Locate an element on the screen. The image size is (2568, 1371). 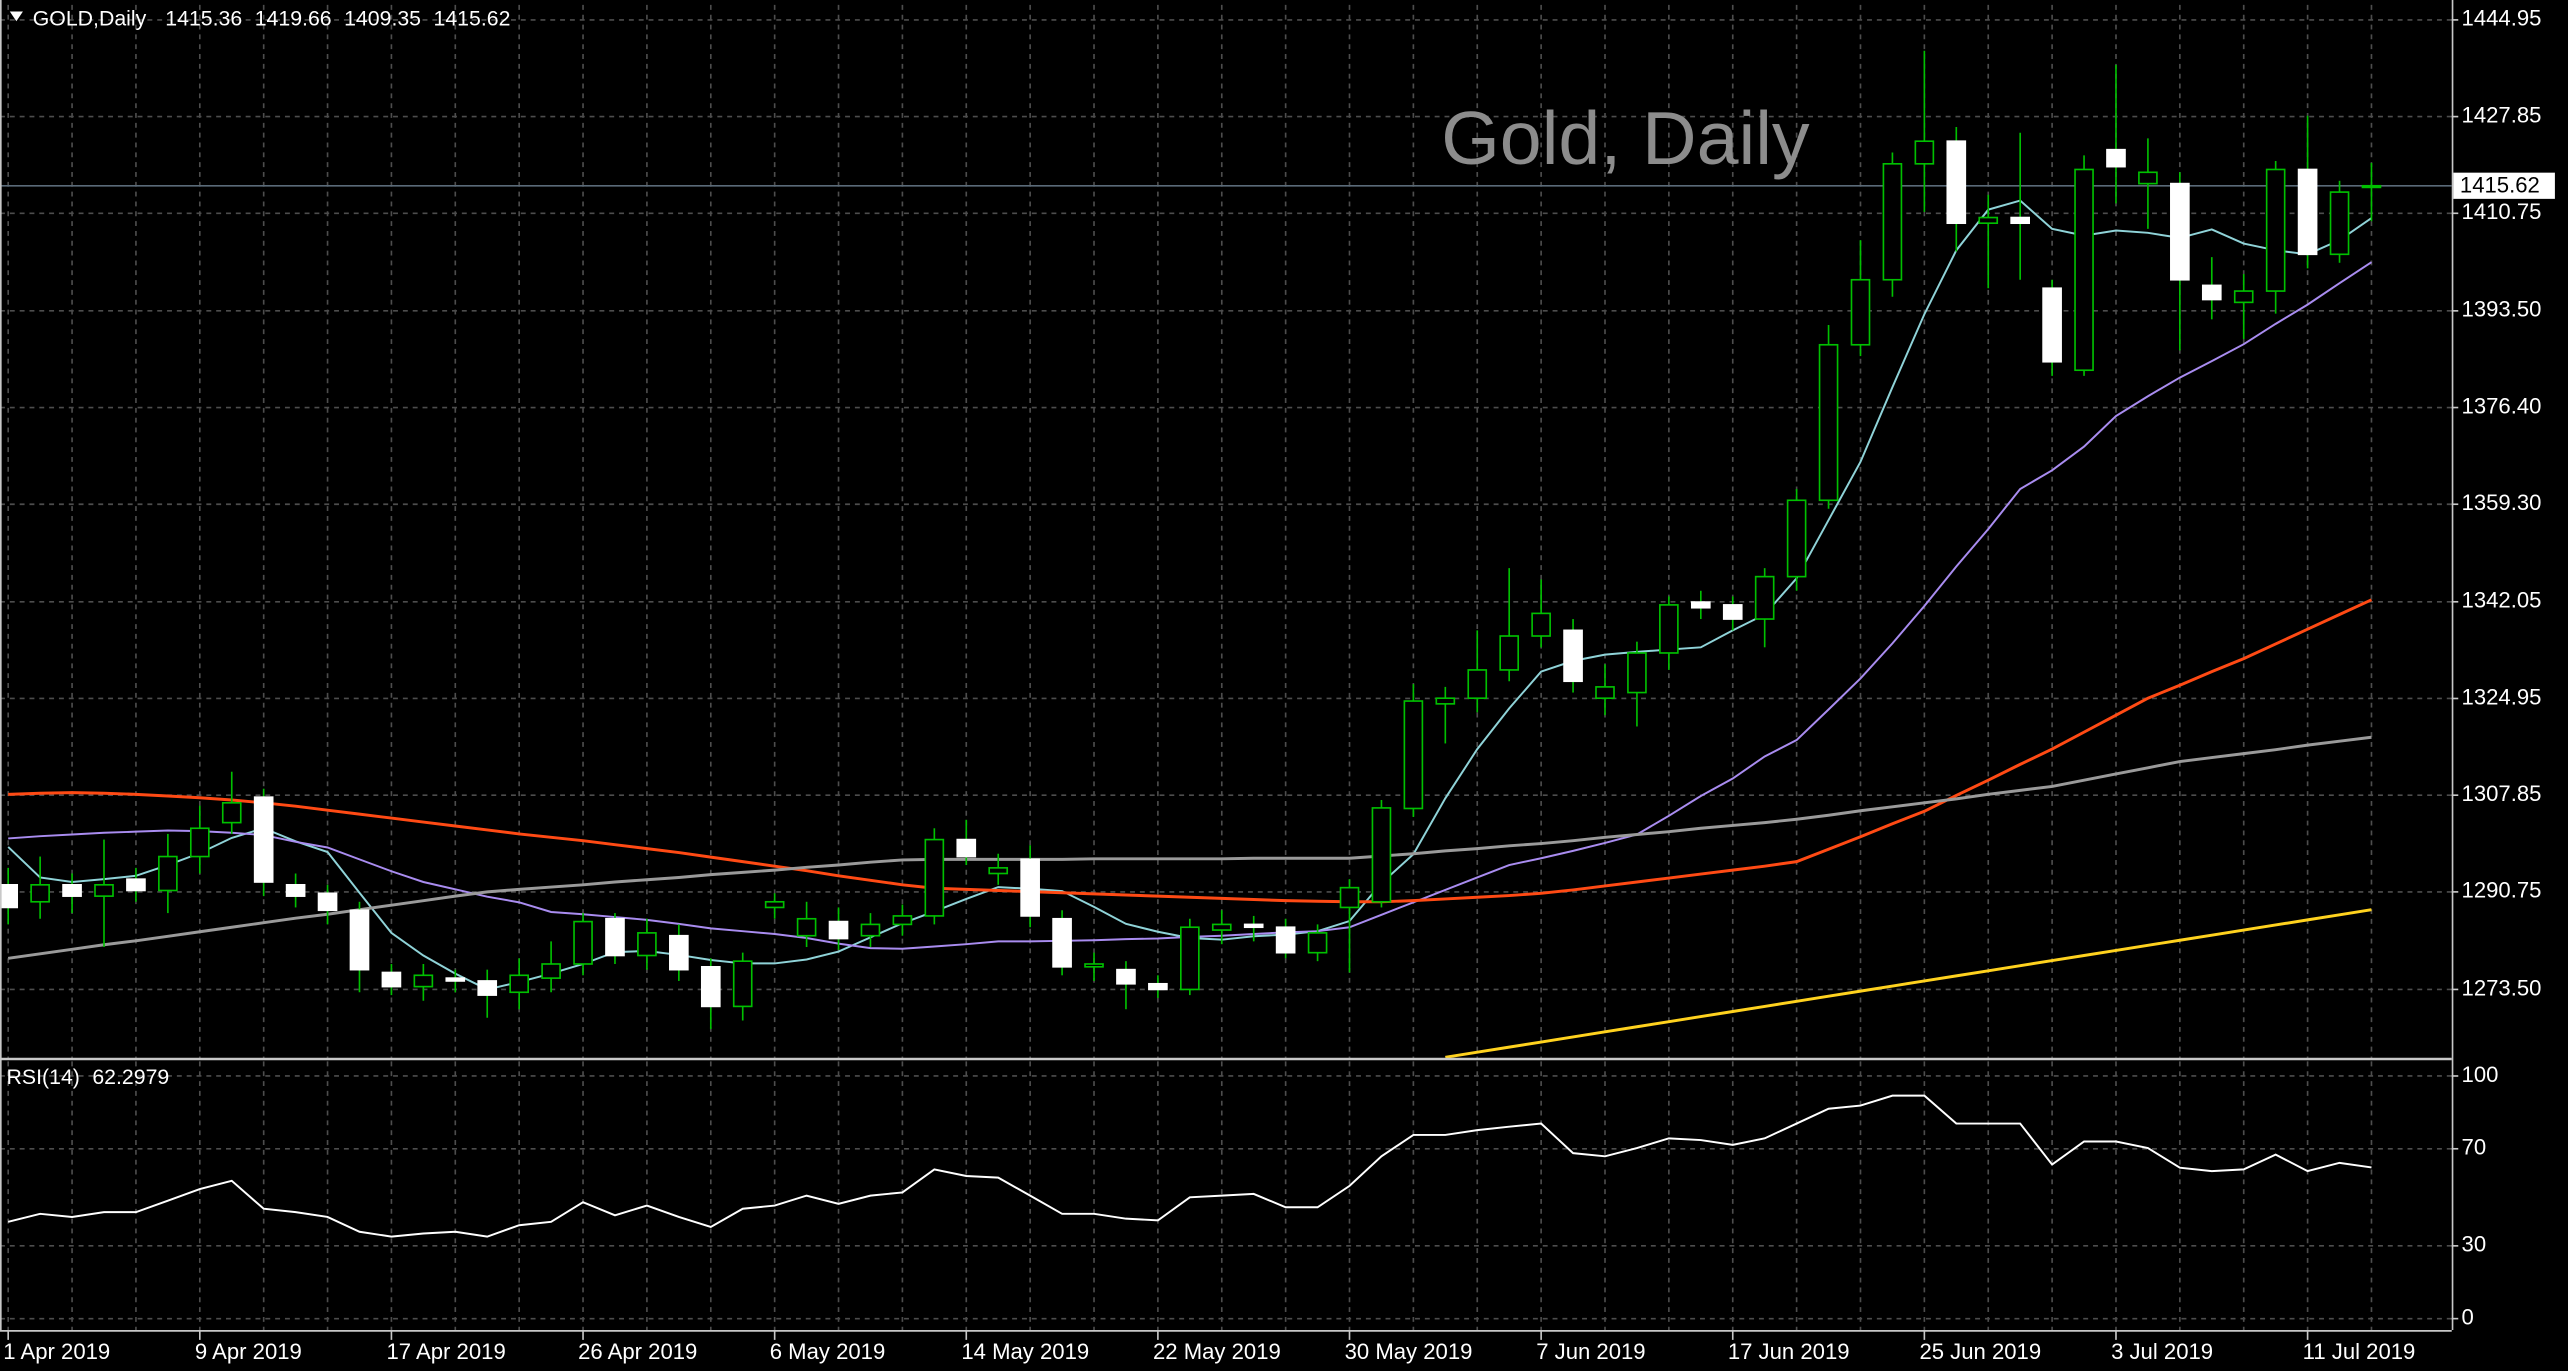
y-tick-label: 1307.85 is located at coordinates (2502, 793).